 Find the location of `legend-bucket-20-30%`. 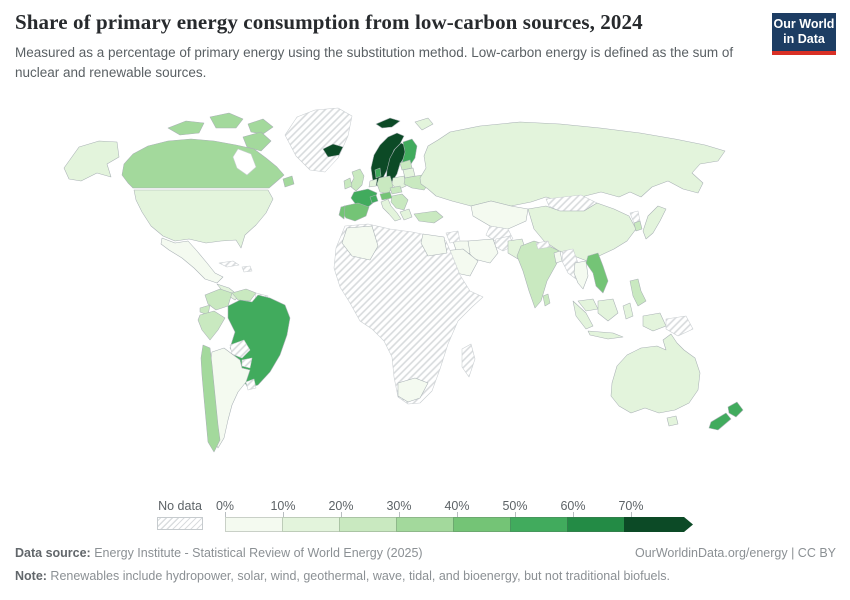

legend-bucket-20-30% is located at coordinates (368, 524).